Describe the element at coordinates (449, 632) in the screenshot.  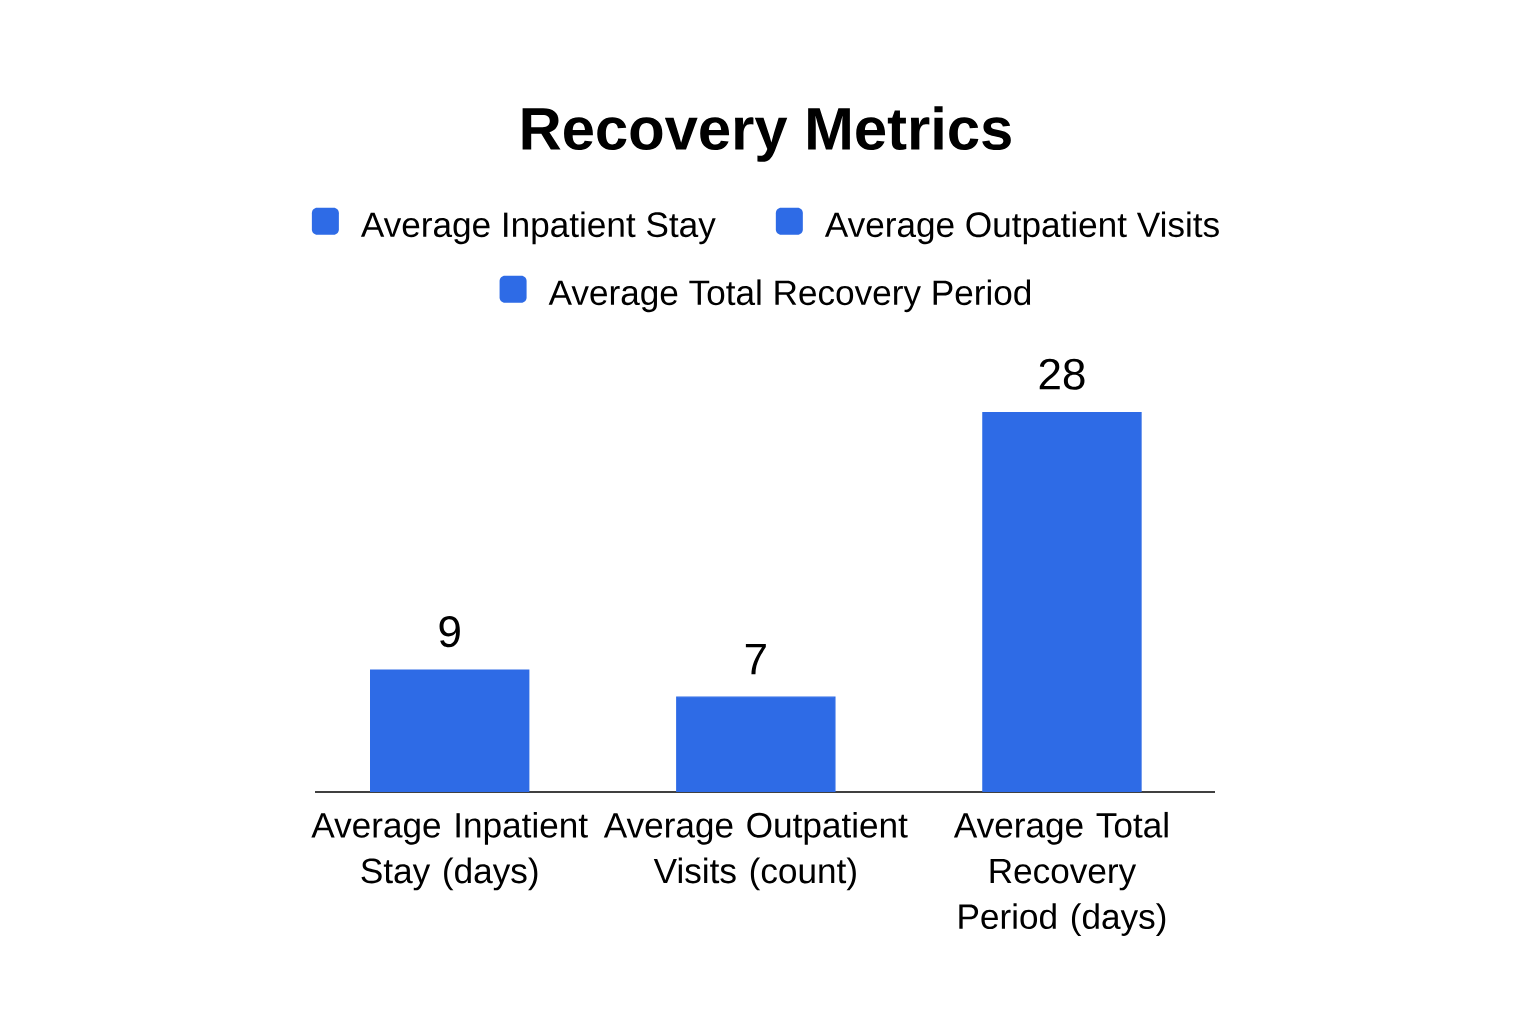
I see `data-label: 9` at that location.